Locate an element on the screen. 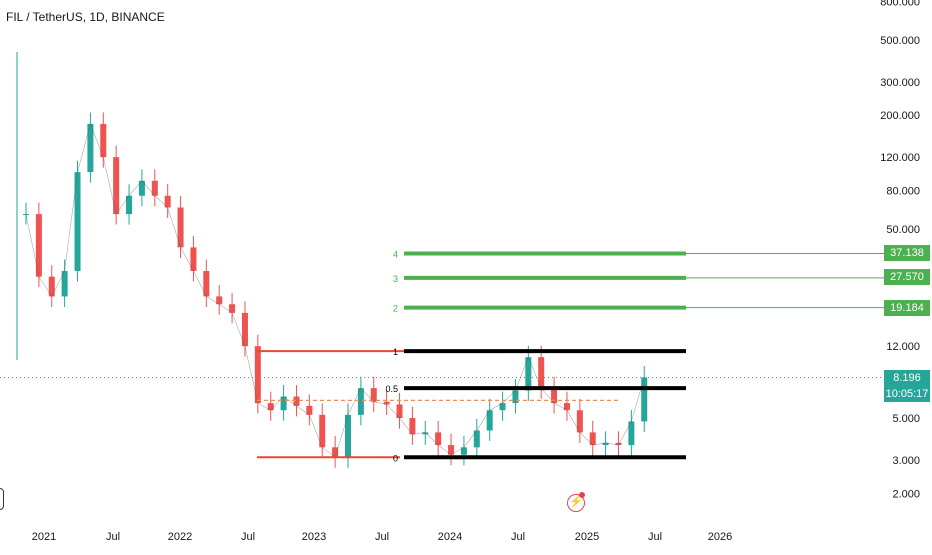 This screenshot has height=555, width=932. y-tick-label: 120.000 is located at coordinates (900, 158).